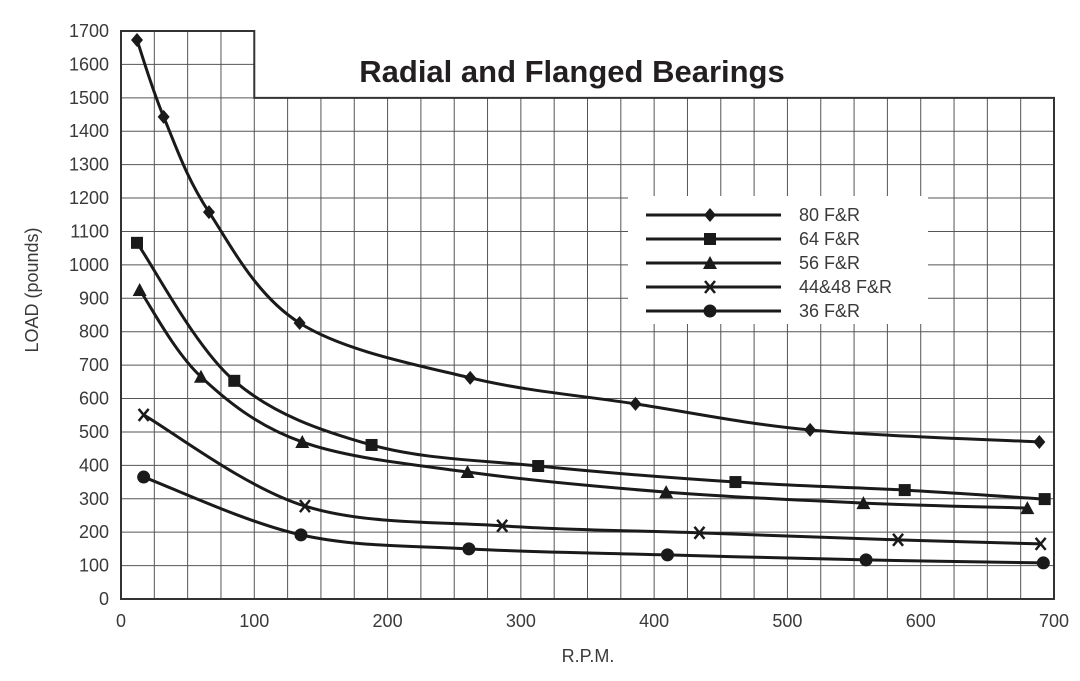 Image resolution: width=1080 pixels, height=681 pixels. I want to click on legend-item: 56 F&R, so click(753, 263).